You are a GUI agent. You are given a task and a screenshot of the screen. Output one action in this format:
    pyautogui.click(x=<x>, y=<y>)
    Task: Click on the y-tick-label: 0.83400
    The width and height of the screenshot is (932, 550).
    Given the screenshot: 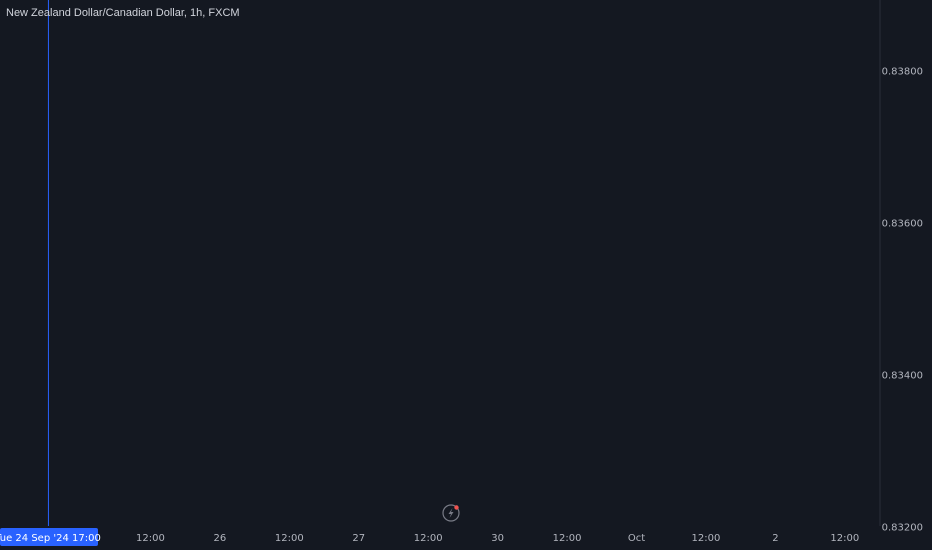 What is the action you would take?
    pyautogui.click(x=902, y=375)
    